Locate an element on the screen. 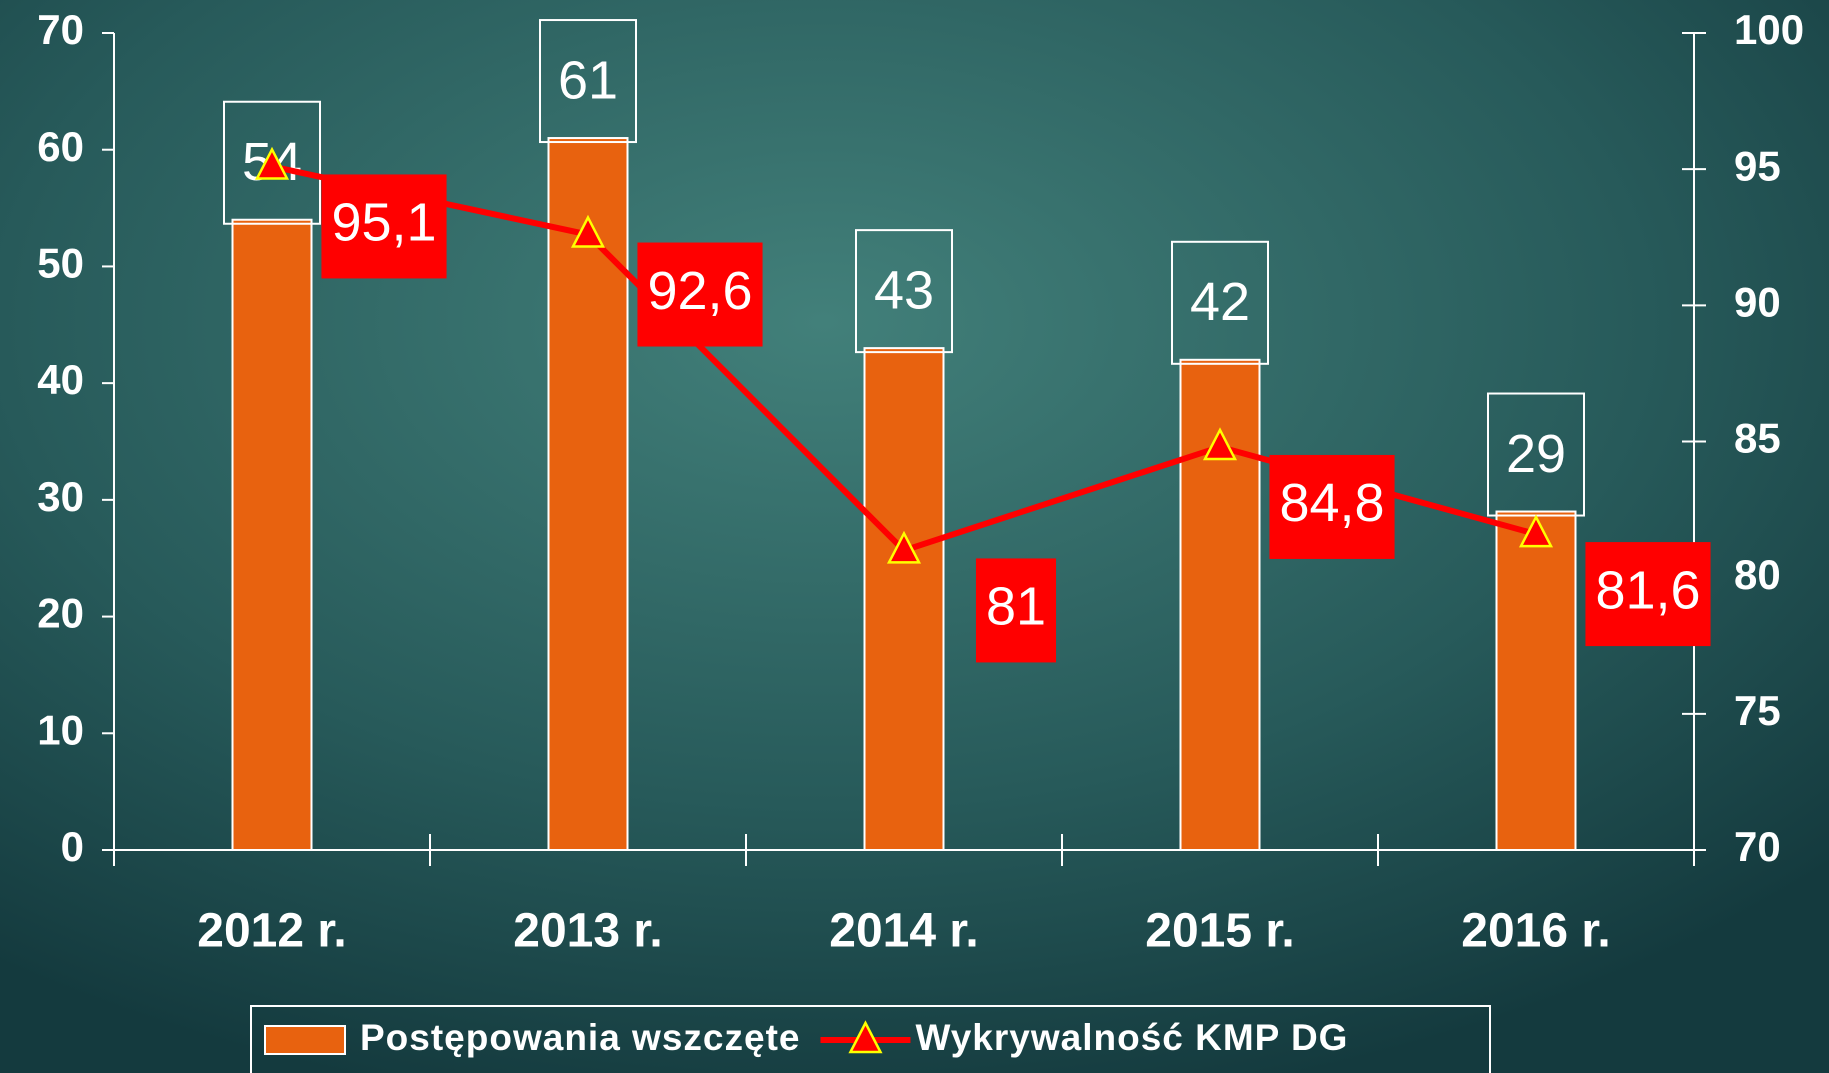 The width and height of the screenshot is (1829, 1073). line-label: 92,6 is located at coordinates (699, 291).